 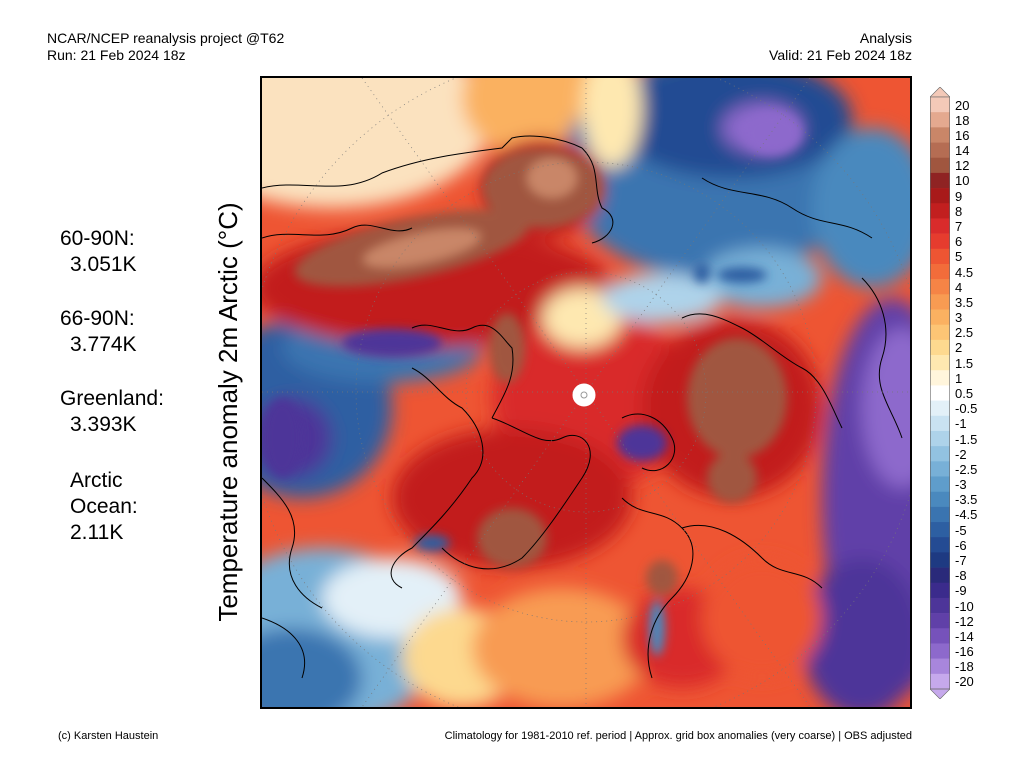 I want to click on colorbar-tick-label: -3, so click(x=961, y=485).